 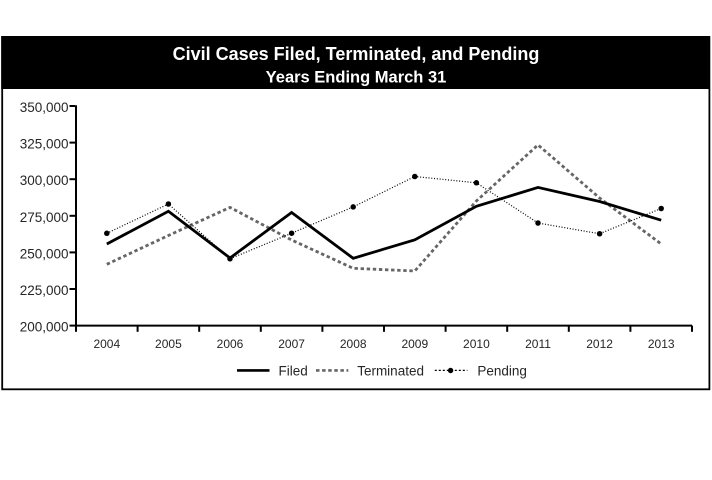 I want to click on svg-text: 2012, so click(x=599, y=344).